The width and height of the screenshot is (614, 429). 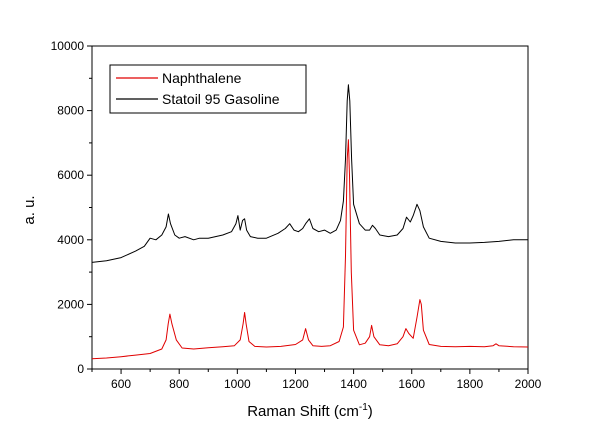 I want to click on x-tick-label-0: 600, so click(x=121, y=384).